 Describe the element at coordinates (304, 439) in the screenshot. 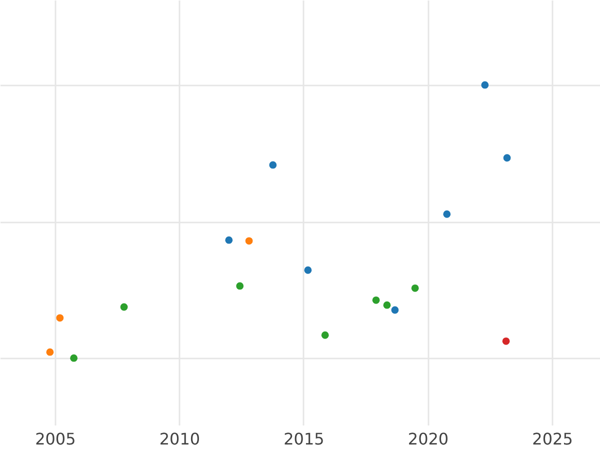

I see `x-tick-label: 2015` at that location.